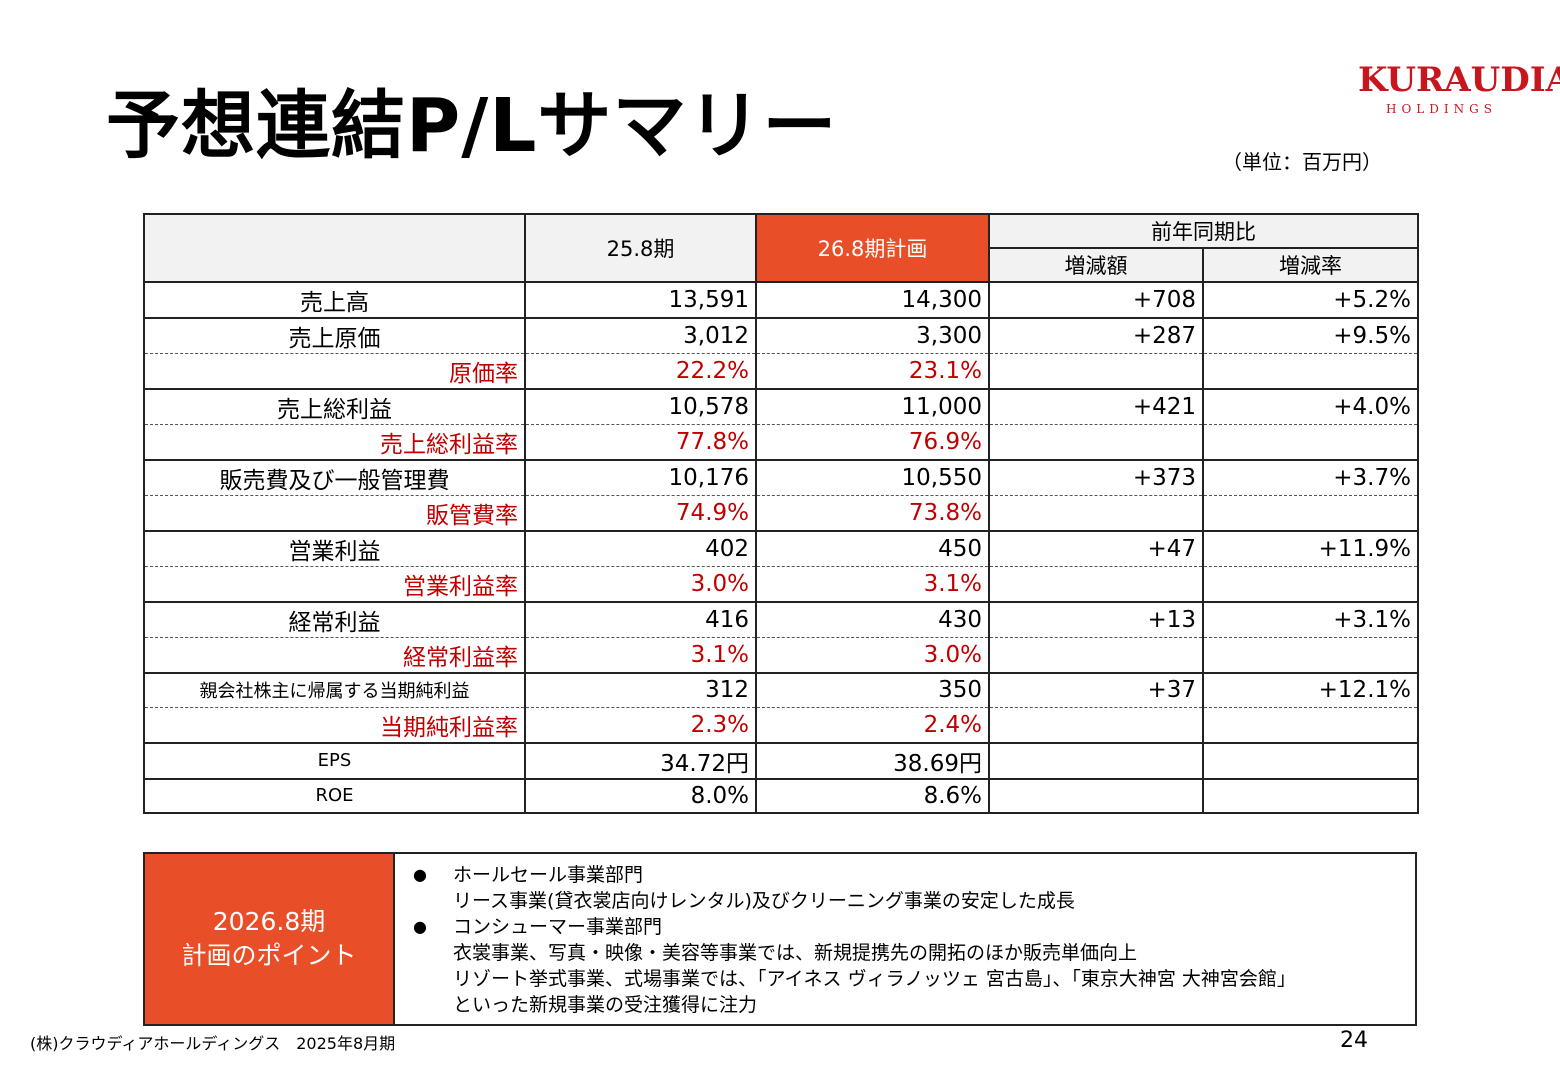 The width and height of the screenshot is (1560, 1080). Describe the element at coordinates (334, 513) in the screenshot. I see `row-label: 販管費率` at that location.